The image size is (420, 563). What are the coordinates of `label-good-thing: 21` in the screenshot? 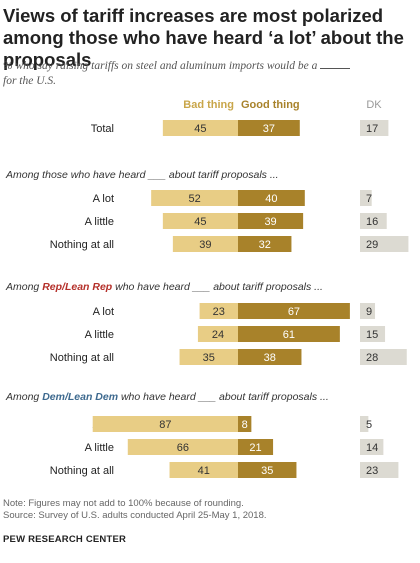 It's located at (255, 448).